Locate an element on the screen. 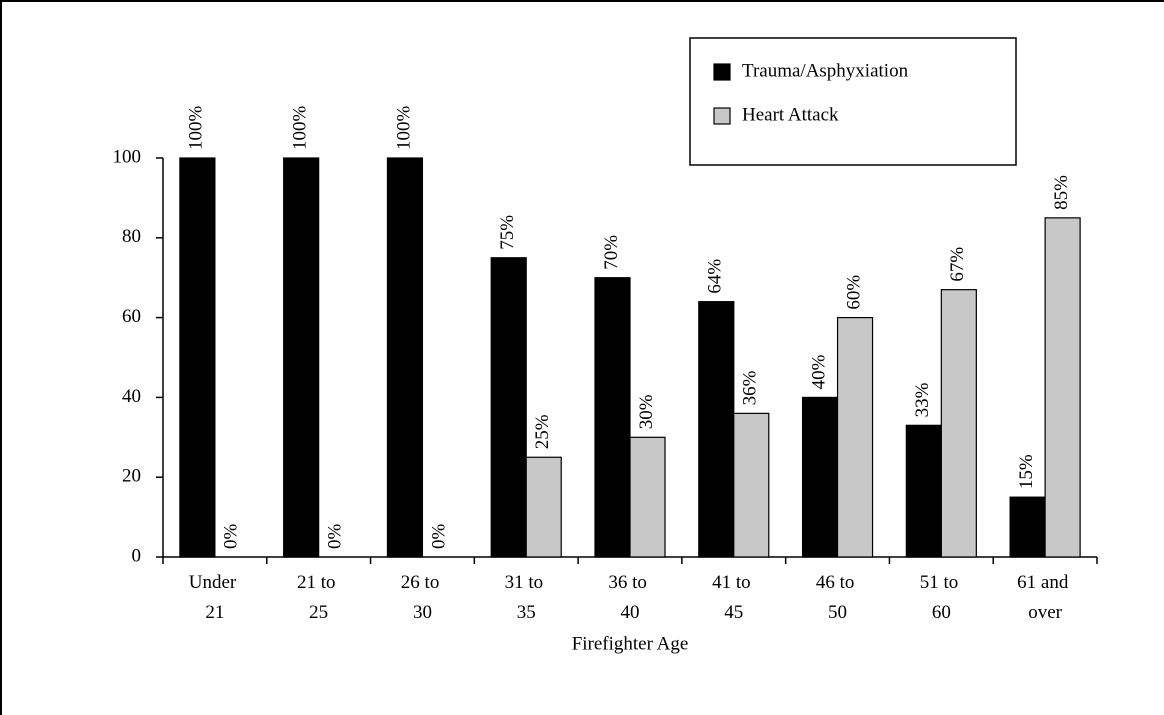  y-tick-label: 80 is located at coordinates (131, 236).